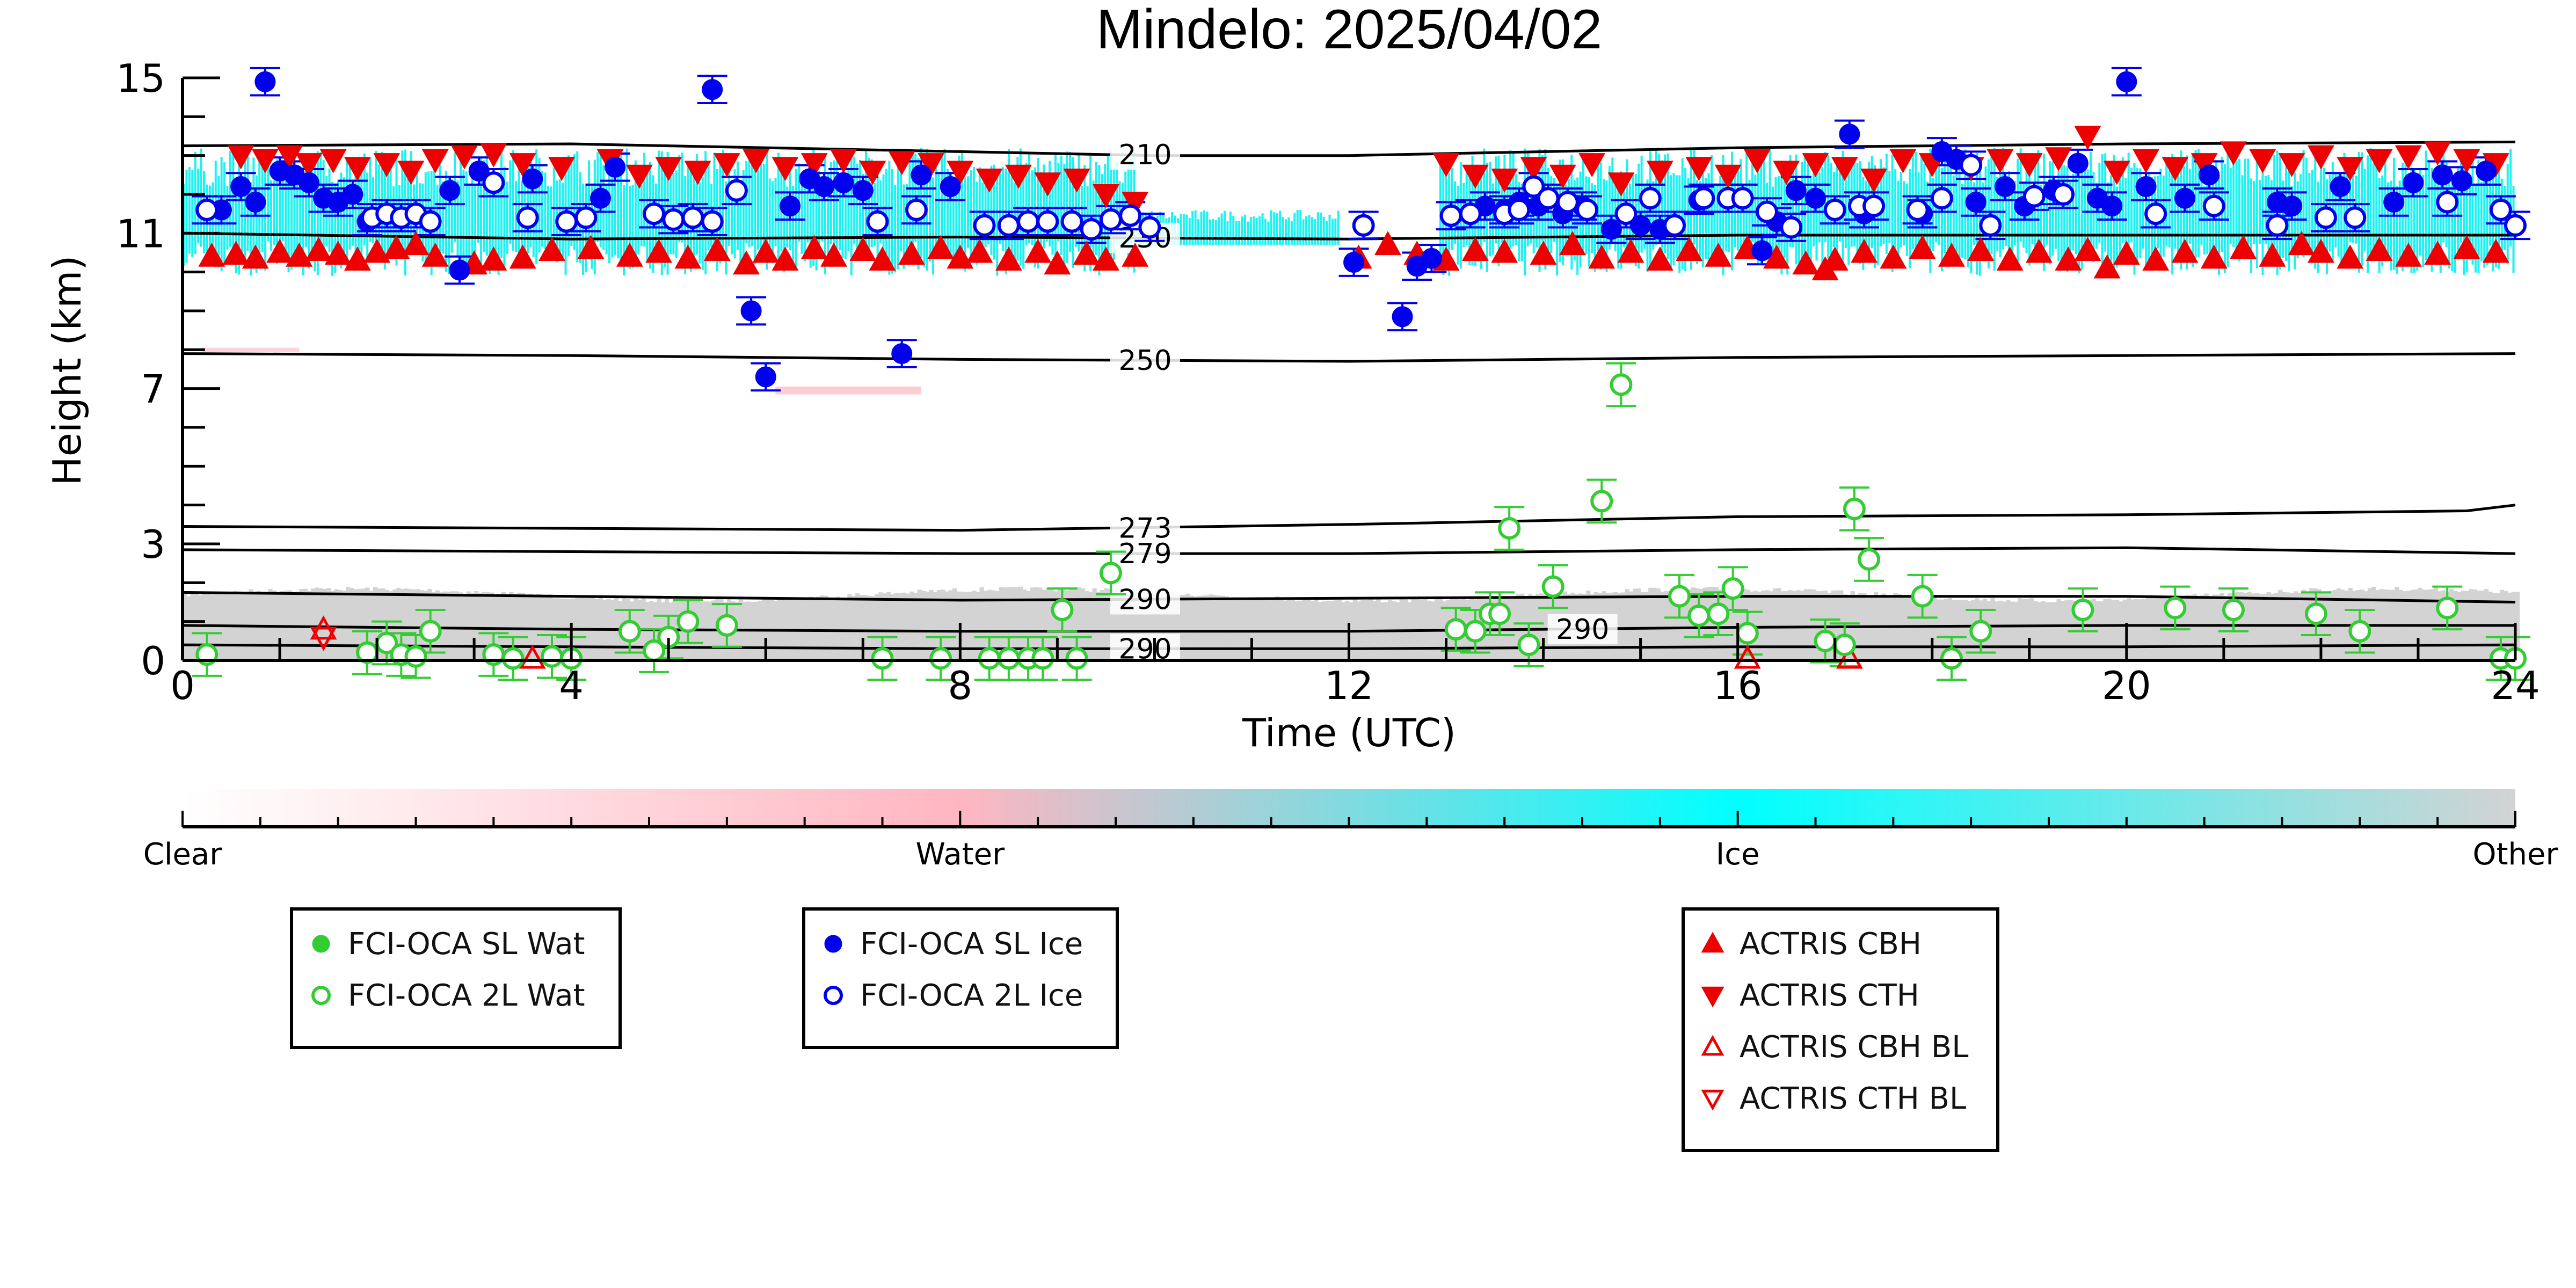 This screenshot has height=1288, width=2576. Describe the element at coordinates (140, 233) in the screenshot. I see `y-tick-label: 11` at that location.